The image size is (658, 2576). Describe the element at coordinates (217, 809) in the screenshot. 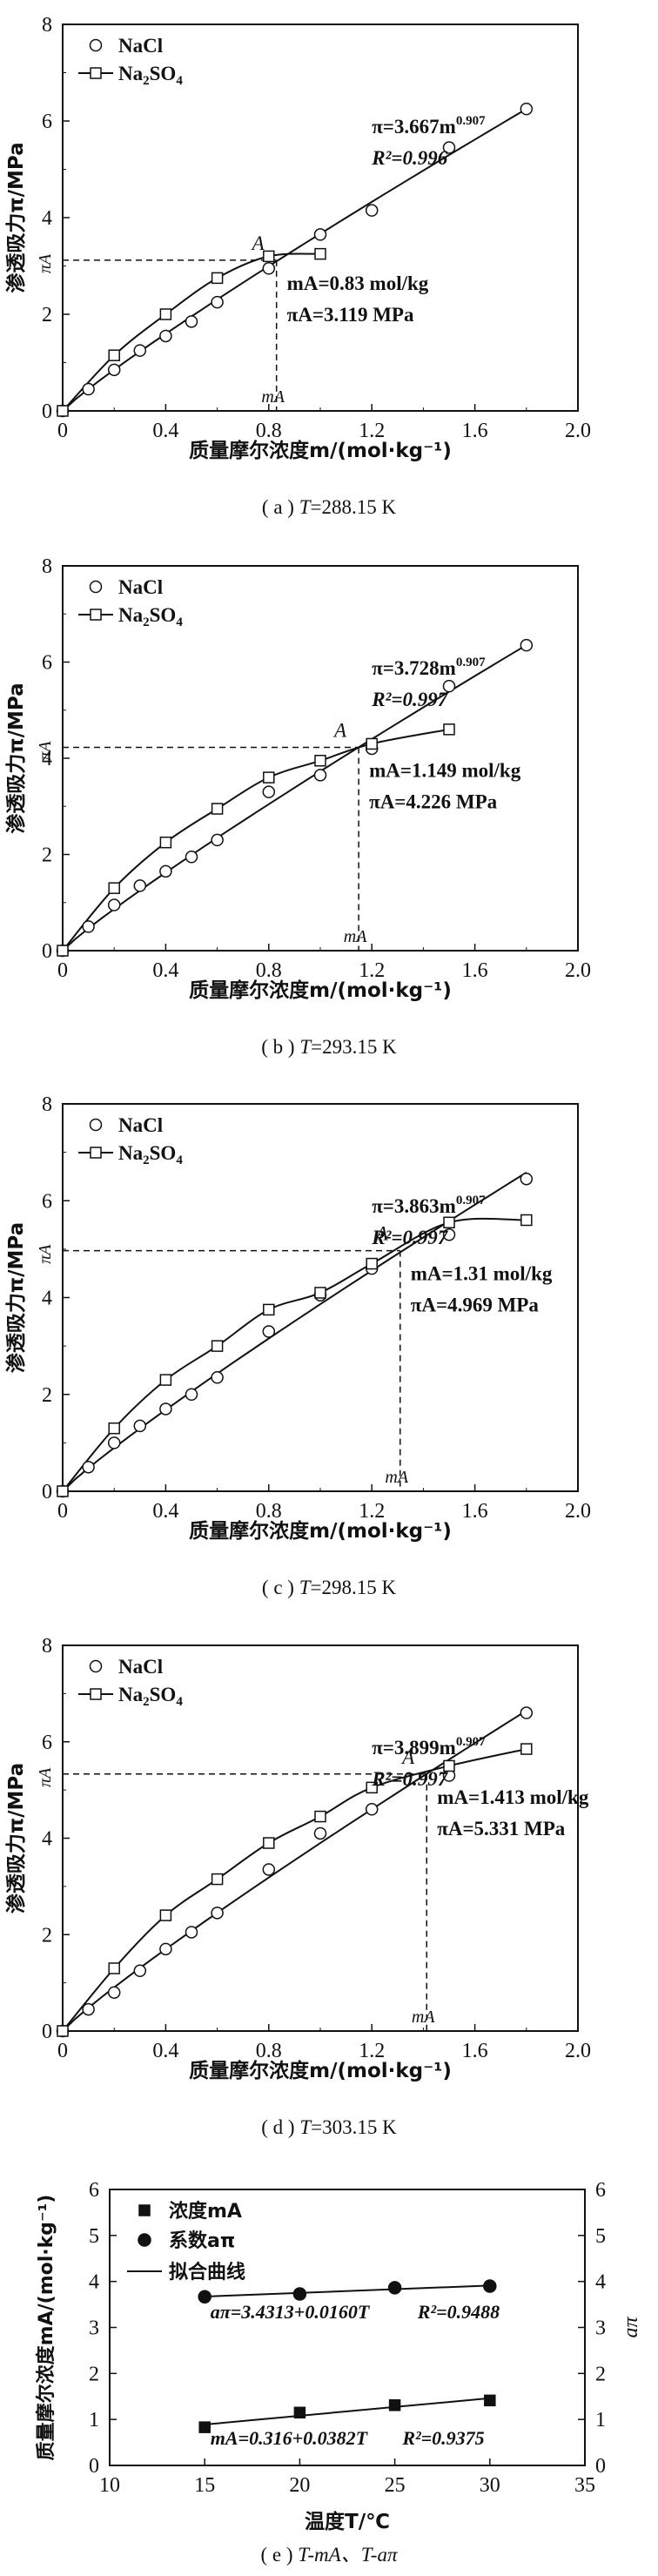

I see `p1-na2so4-point` at that location.